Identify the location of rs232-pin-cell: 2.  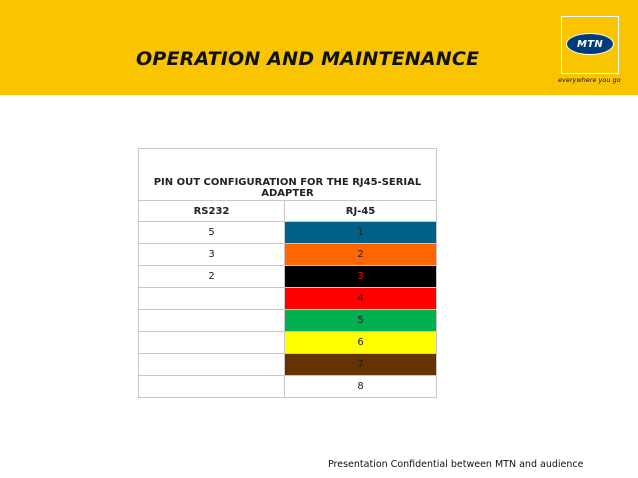
(211, 276).